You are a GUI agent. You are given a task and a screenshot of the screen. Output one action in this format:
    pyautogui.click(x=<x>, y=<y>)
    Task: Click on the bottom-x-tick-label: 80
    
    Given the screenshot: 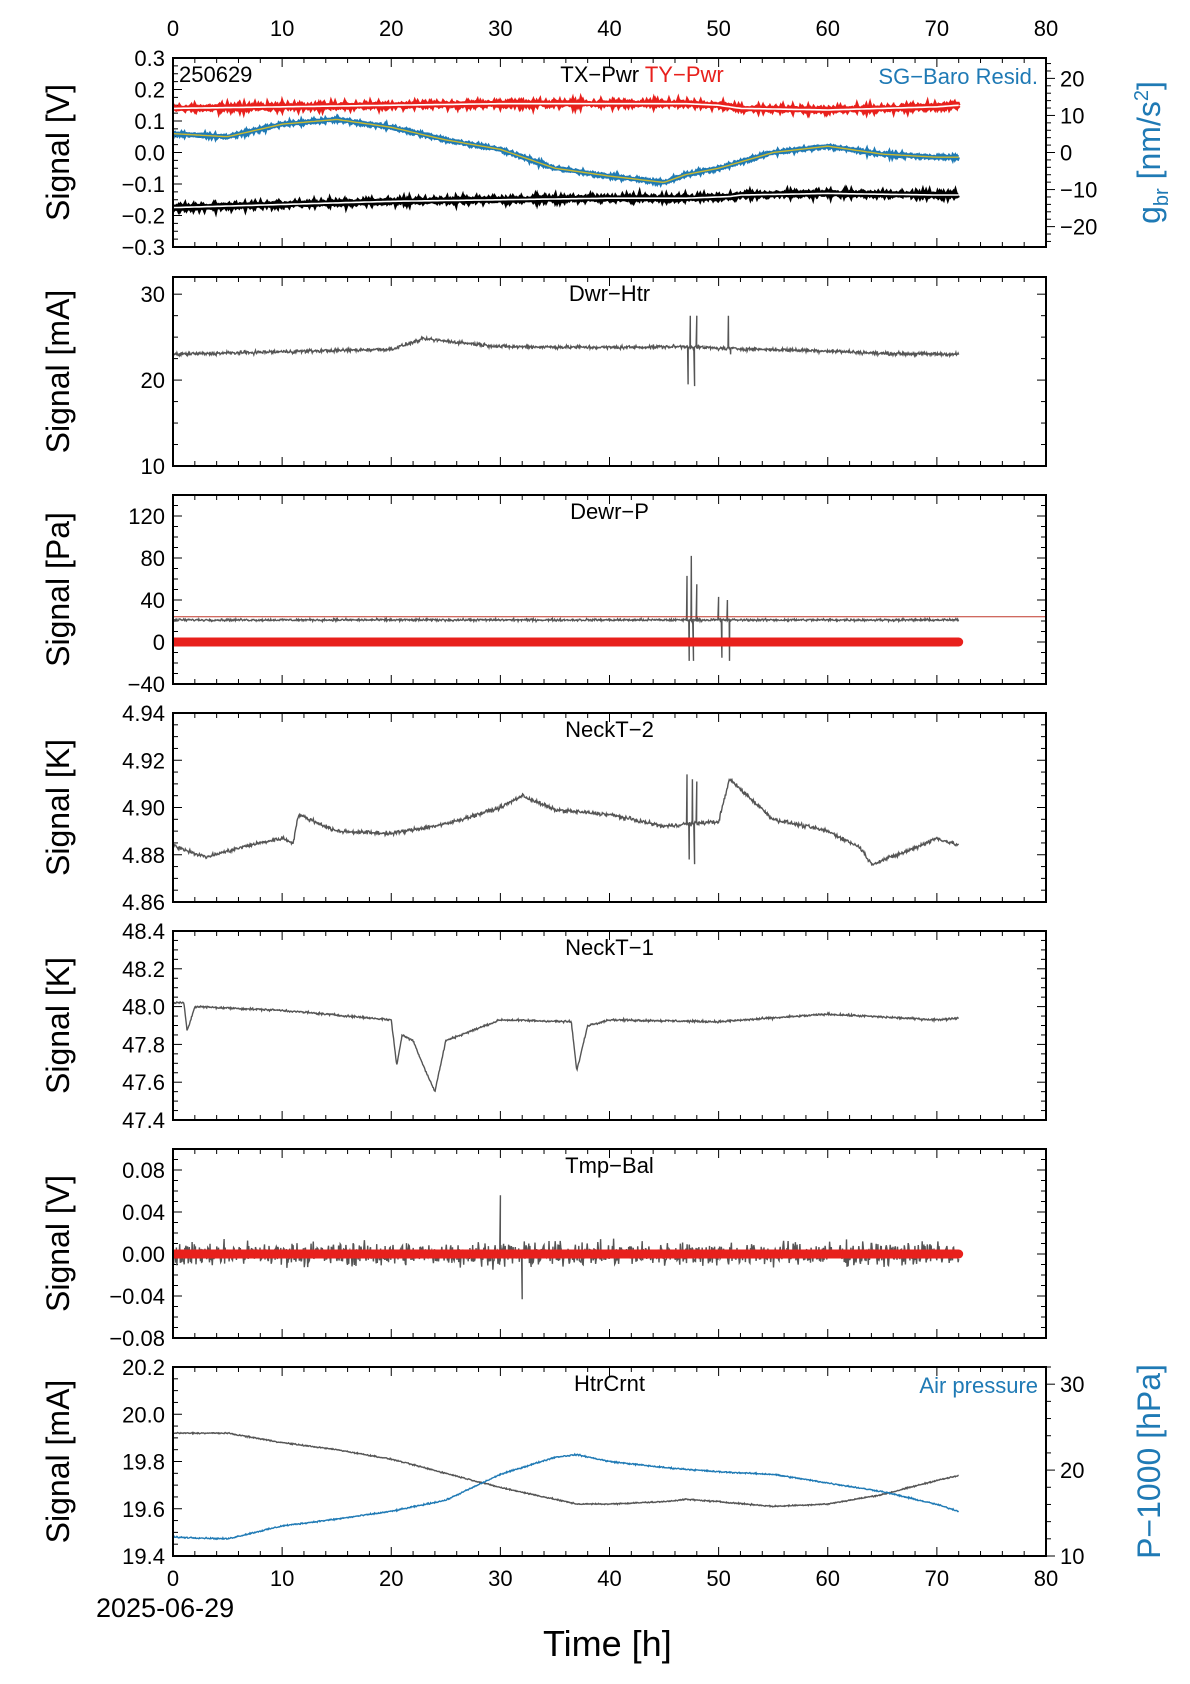 What is the action you would take?
    pyautogui.click(x=1046, y=1578)
    